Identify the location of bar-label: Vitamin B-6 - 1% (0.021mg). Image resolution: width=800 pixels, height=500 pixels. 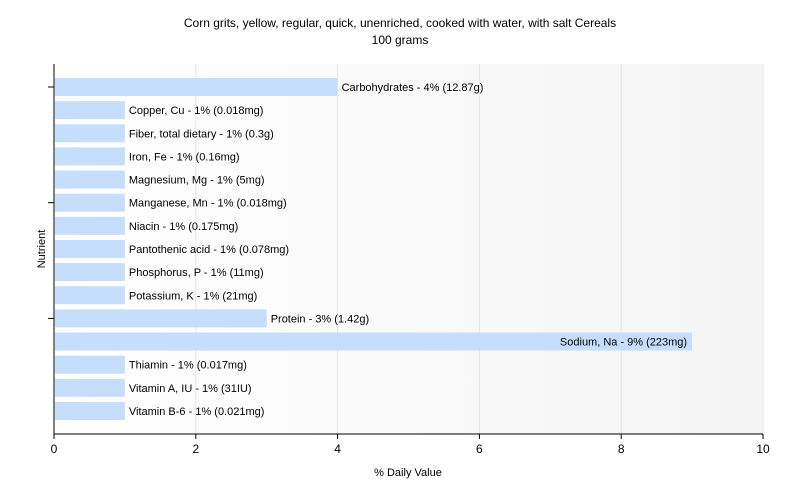
(197, 412).